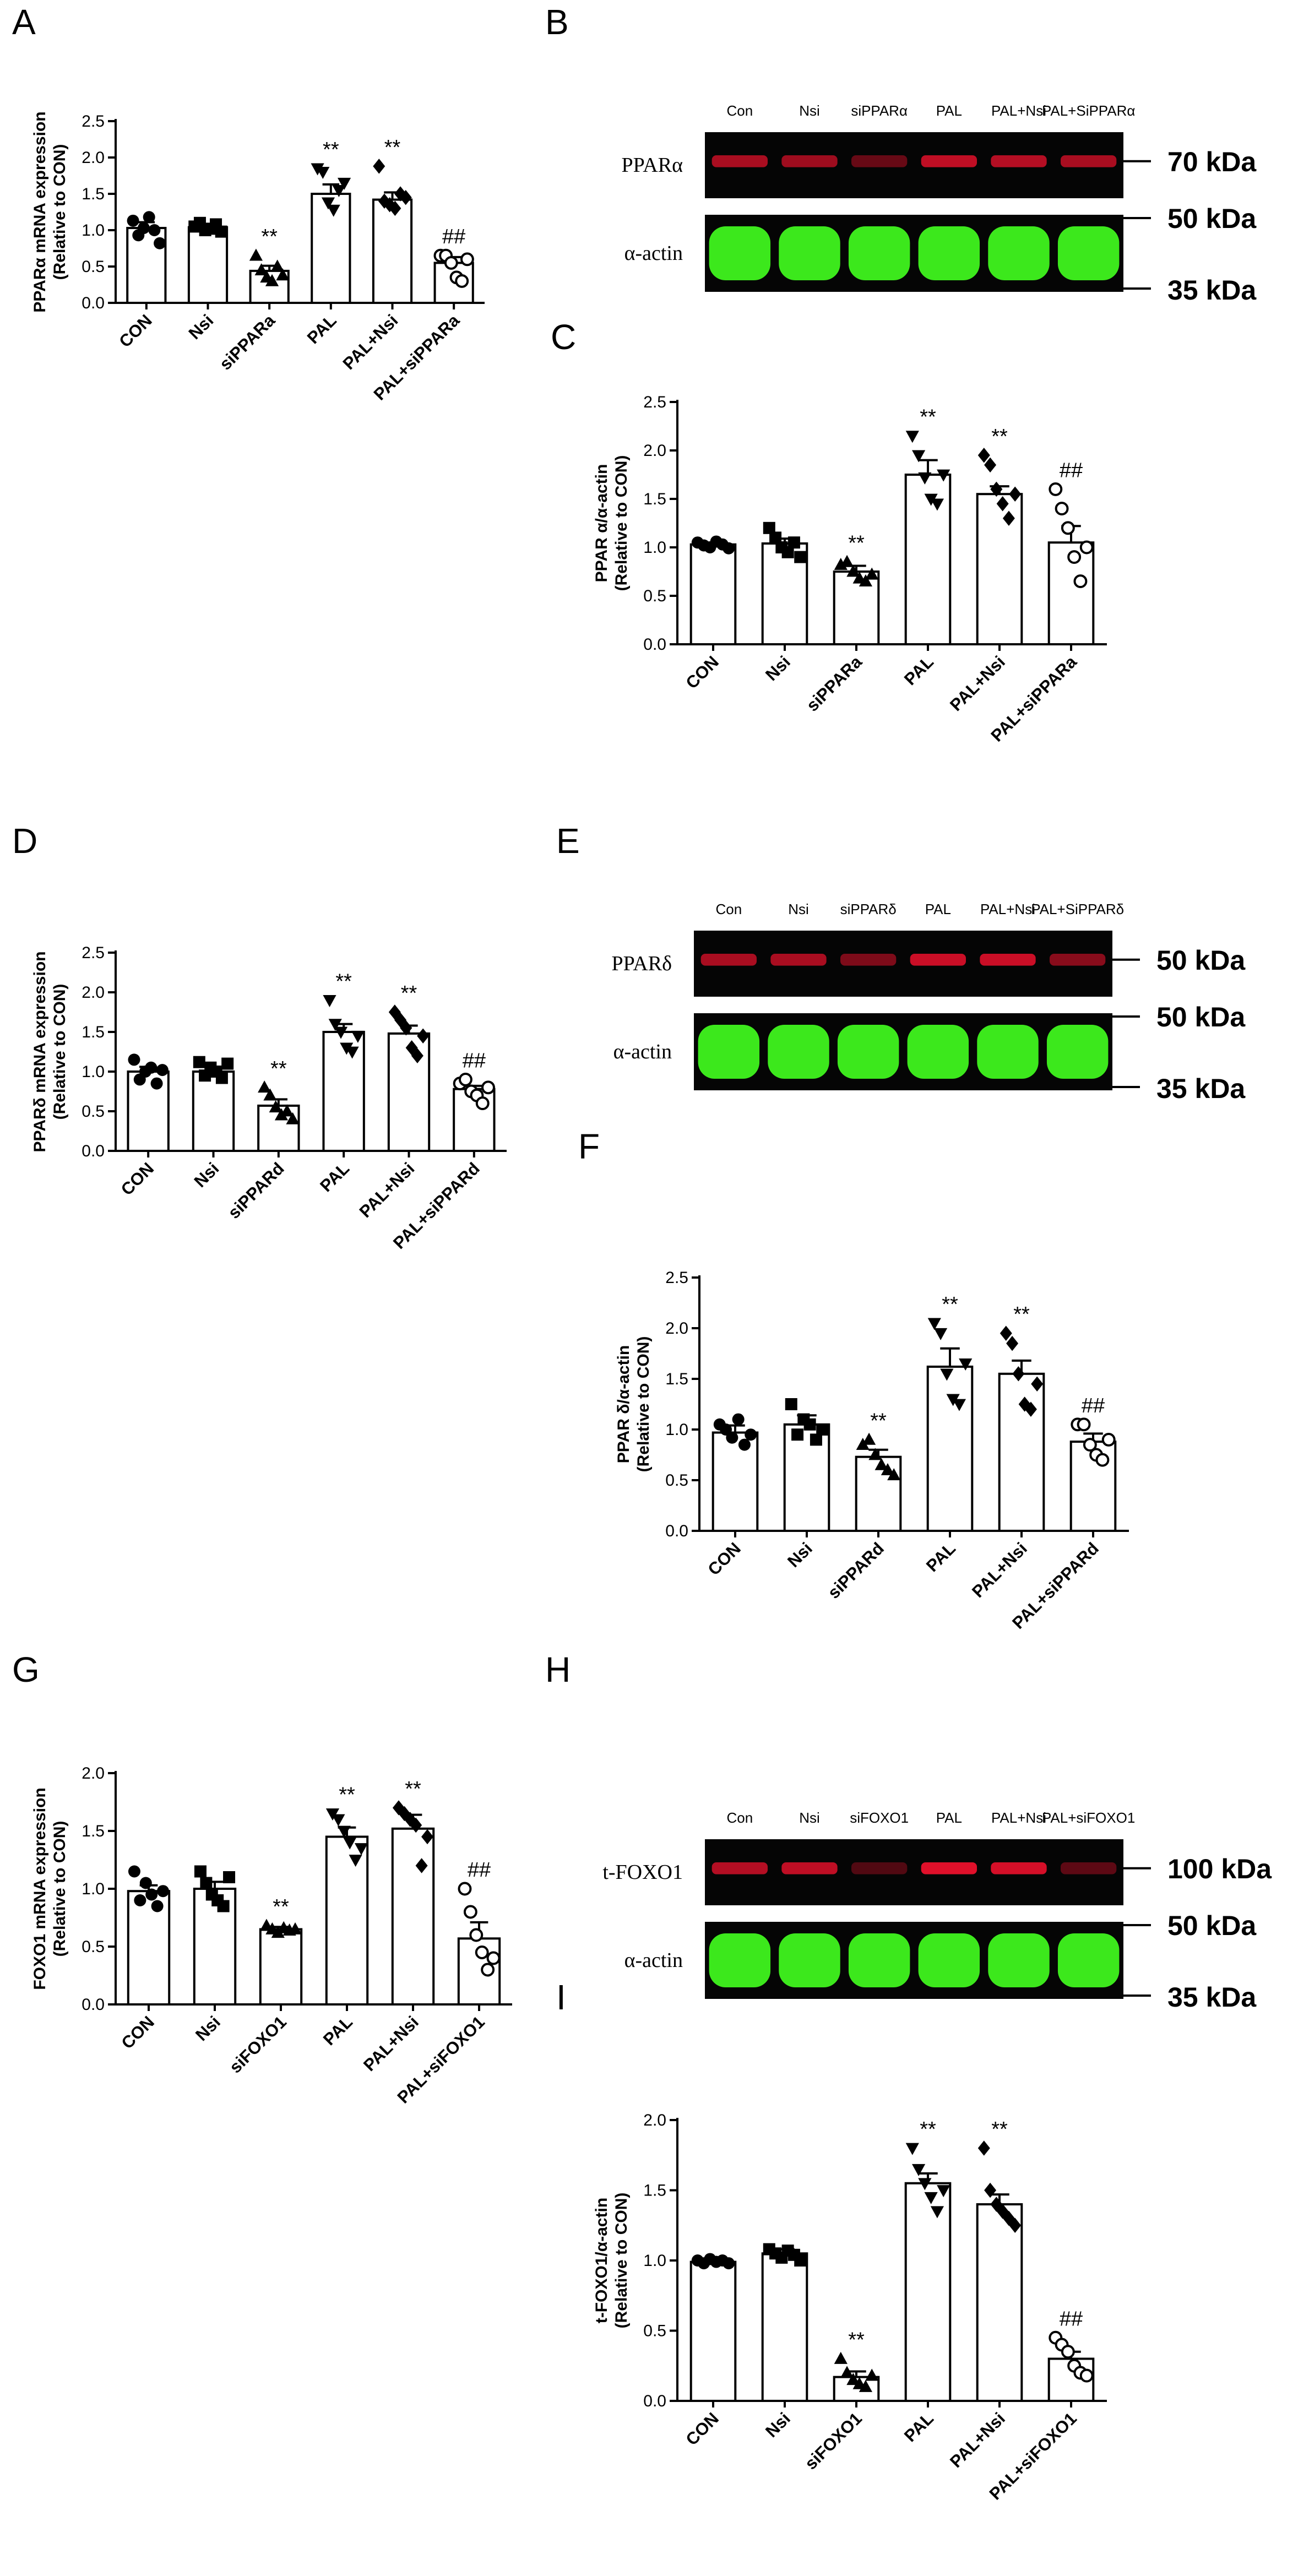  I want to click on y-tick-label: 2.5, so click(676, 1278).